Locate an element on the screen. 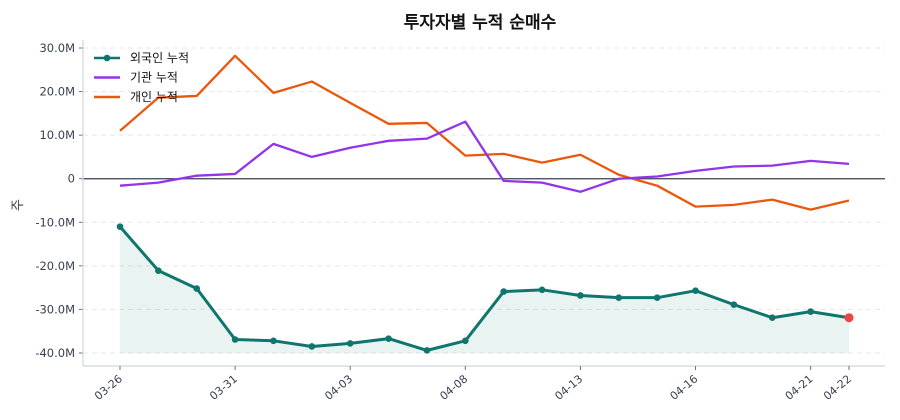  legend-label: 외국인 누적 is located at coordinates (159, 58).